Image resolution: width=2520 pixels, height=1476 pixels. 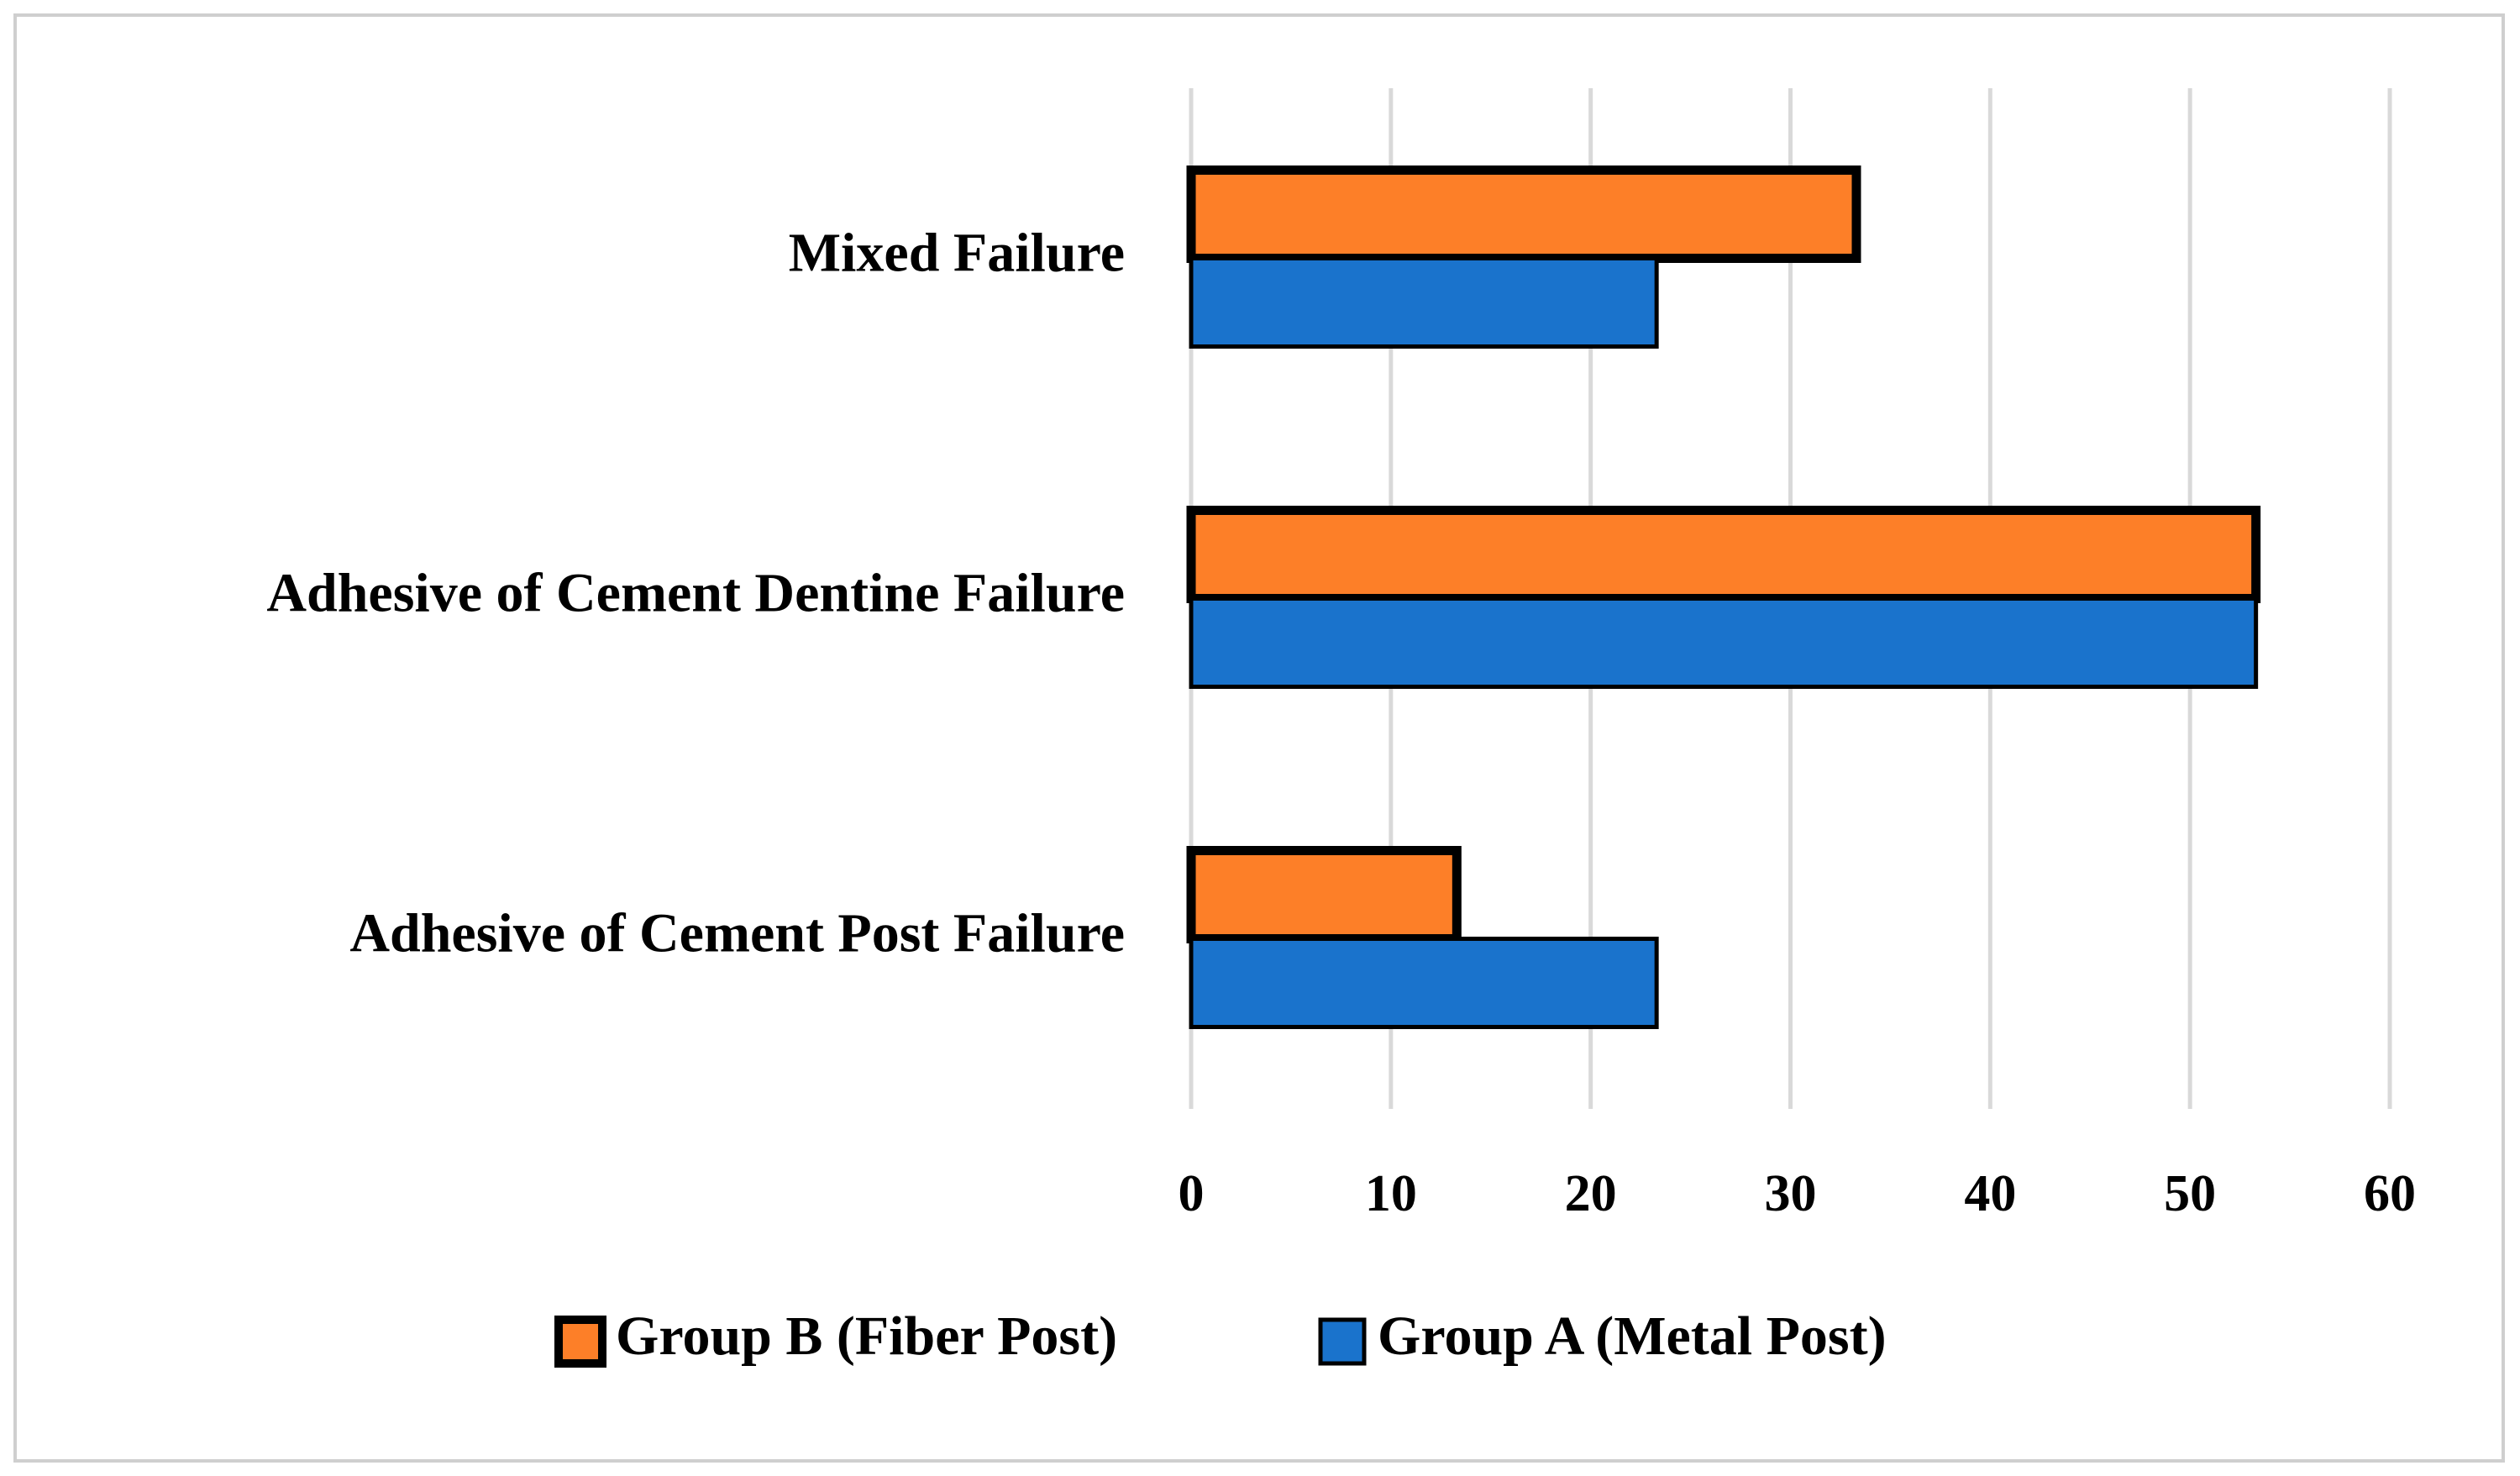 I want to click on x-tick-label: 20, so click(x=1591, y=1193).